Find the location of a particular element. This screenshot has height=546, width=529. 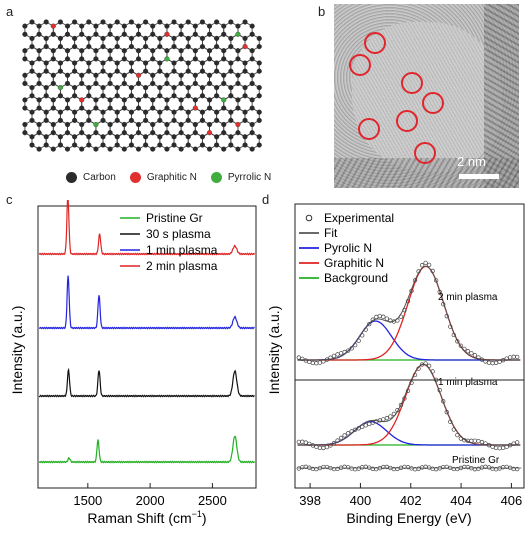

pyrrolic-n-atom is located at coordinates (238, 34).